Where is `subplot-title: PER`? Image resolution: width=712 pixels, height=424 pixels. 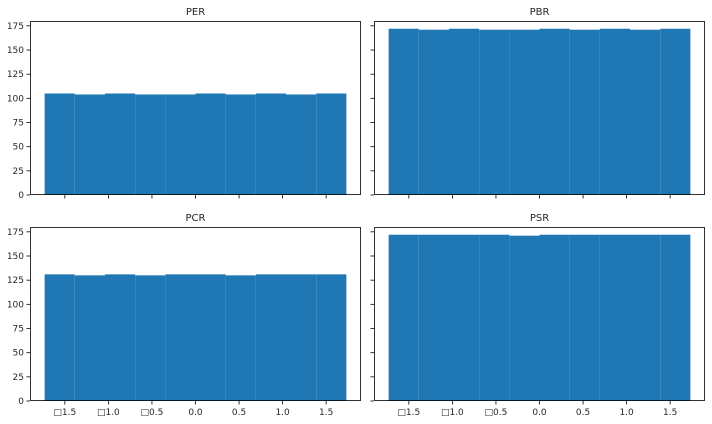 subplot-title: PER is located at coordinates (195, 12).